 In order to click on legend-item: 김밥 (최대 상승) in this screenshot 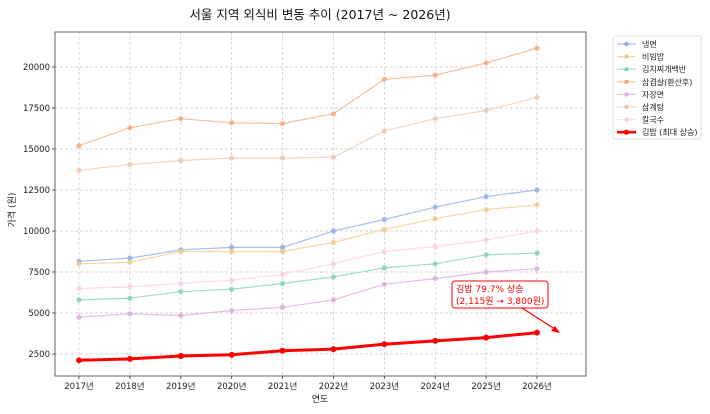, I will do `click(657, 132)`.